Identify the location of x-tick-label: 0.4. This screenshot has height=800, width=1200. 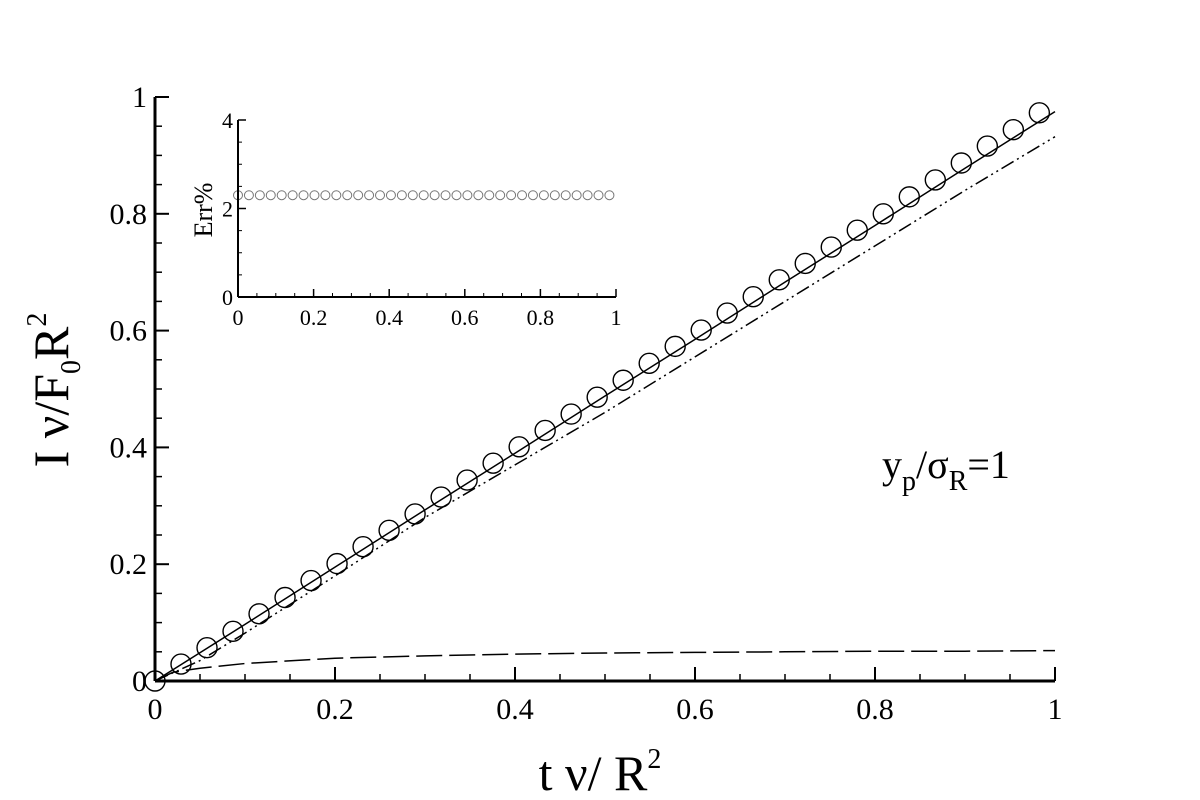
(515, 709).